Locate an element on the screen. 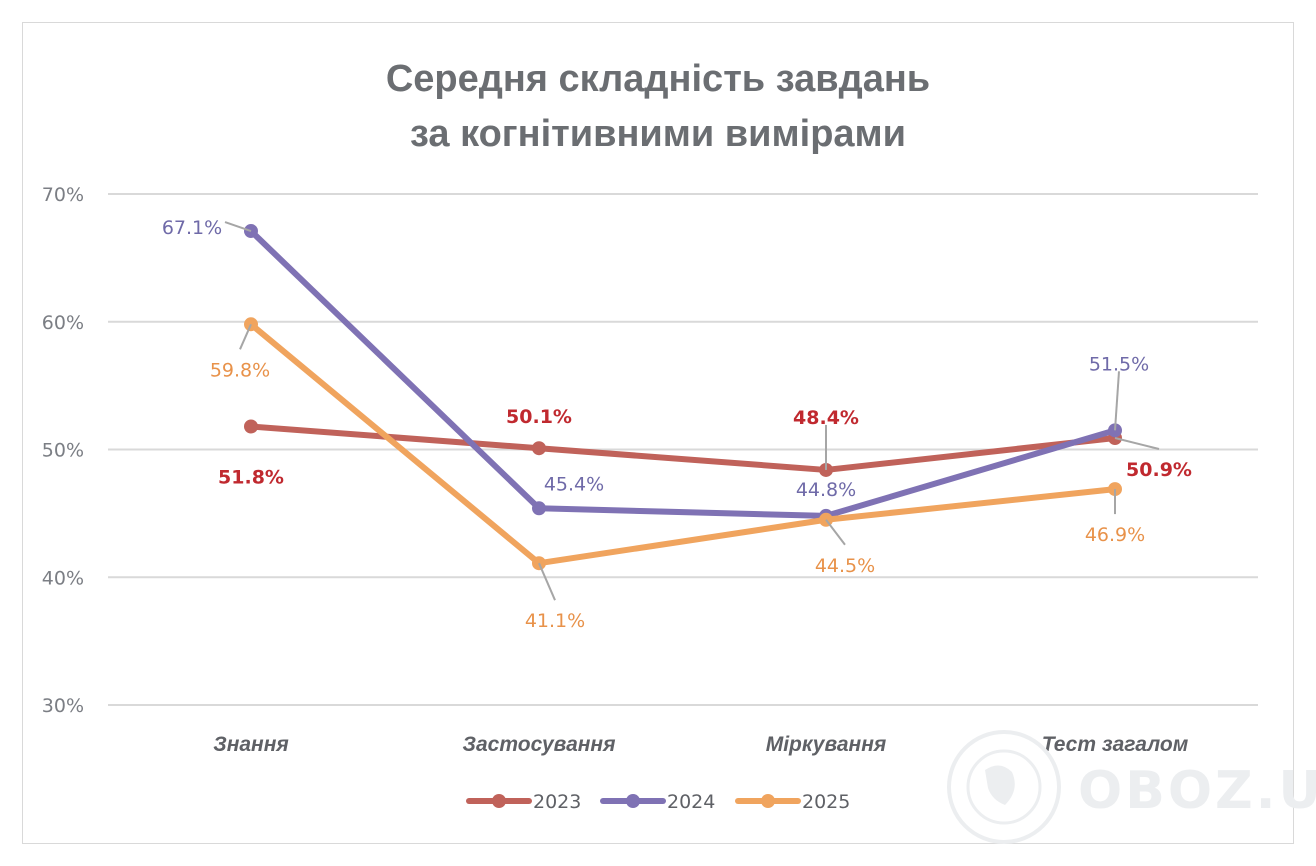 The height and width of the screenshot is (866, 1316). data-label: 44.8% is located at coordinates (826, 490).